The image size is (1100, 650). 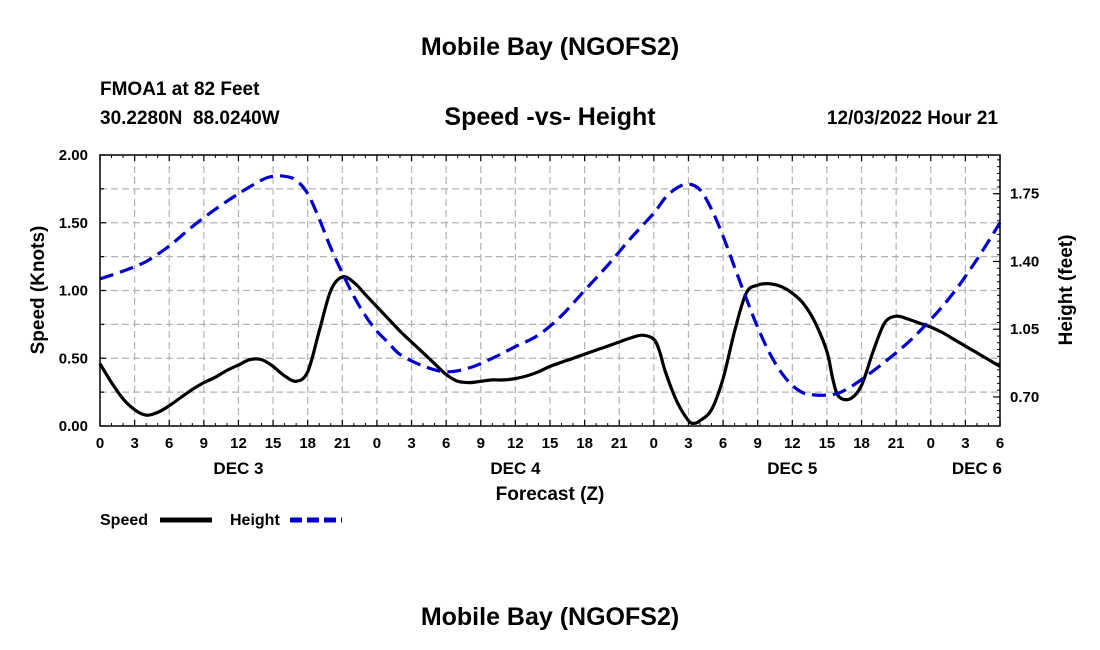 I want to click on day-label: DEC 5, so click(x=792, y=468).